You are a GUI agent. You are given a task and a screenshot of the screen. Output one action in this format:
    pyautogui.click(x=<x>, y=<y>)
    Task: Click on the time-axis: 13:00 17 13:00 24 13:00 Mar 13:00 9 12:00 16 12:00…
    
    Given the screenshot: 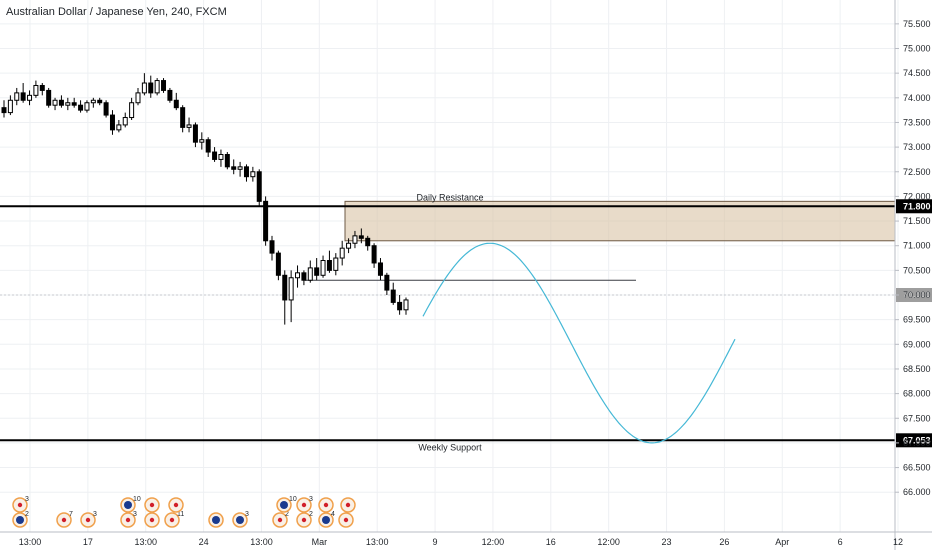 What is the action you would take?
    pyautogui.click(x=461, y=542)
    